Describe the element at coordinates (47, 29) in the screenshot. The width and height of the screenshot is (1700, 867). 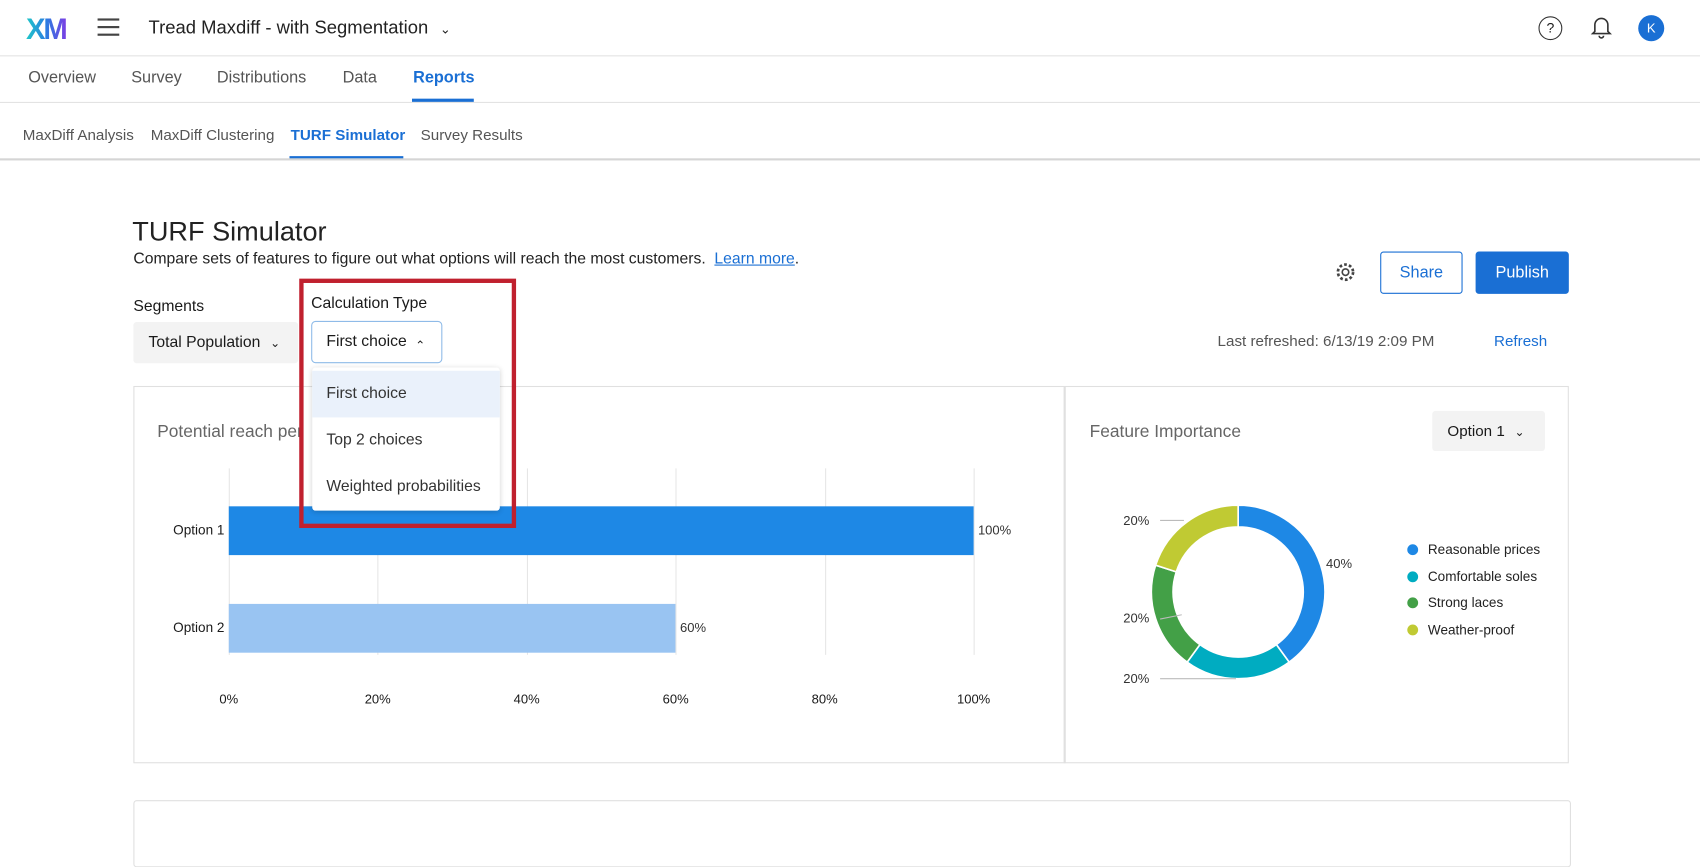
I see `xm-logo: XM` at that location.